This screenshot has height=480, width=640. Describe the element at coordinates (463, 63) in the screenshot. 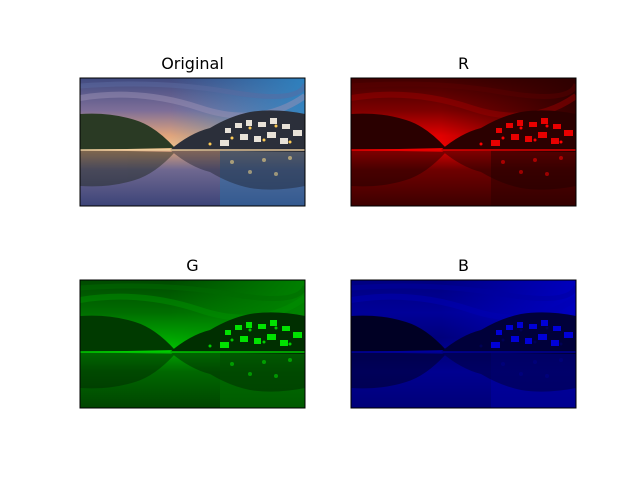

I see `panel-title: R` at that location.